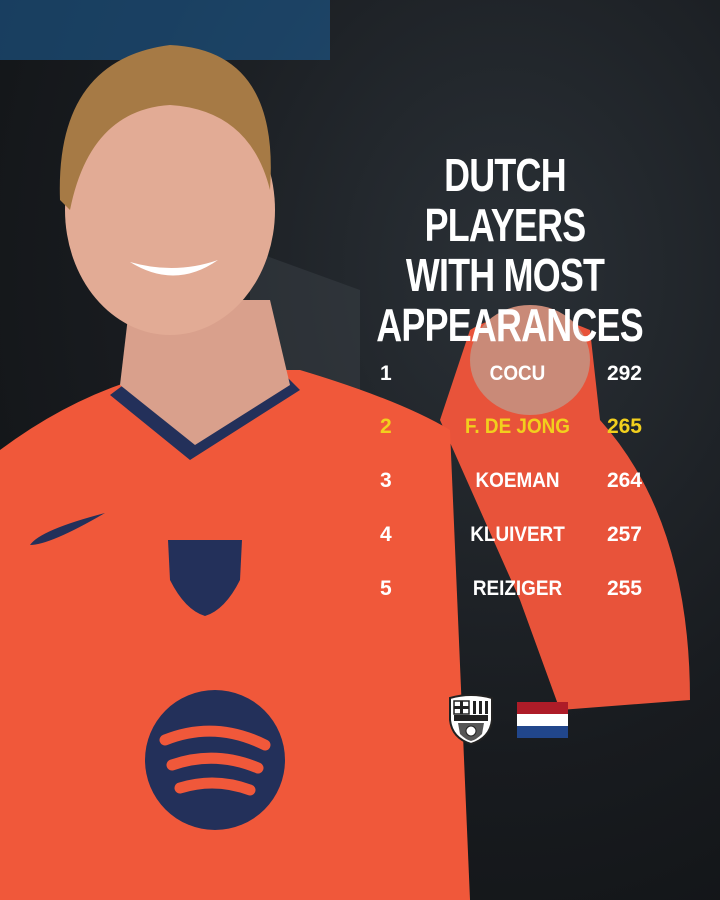 The height and width of the screenshot is (900, 720). I want to click on ranking-row: 5 REIZIGER 255, so click(515, 592).